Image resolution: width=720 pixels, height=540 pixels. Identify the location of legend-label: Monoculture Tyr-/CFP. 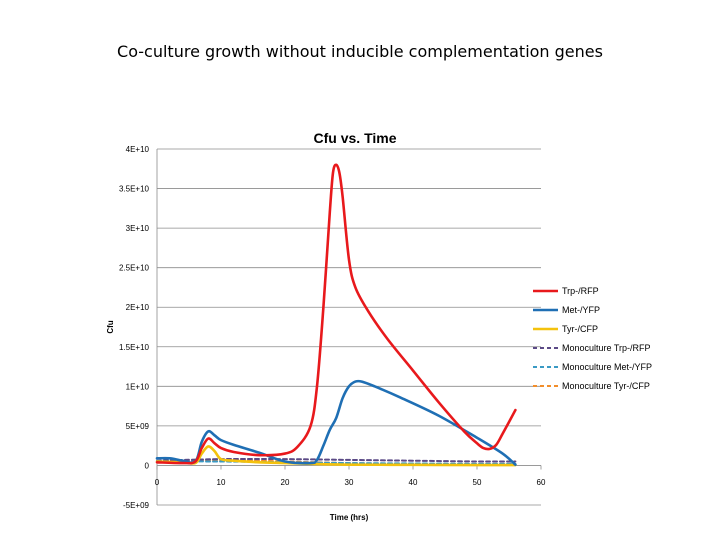
(606, 386).